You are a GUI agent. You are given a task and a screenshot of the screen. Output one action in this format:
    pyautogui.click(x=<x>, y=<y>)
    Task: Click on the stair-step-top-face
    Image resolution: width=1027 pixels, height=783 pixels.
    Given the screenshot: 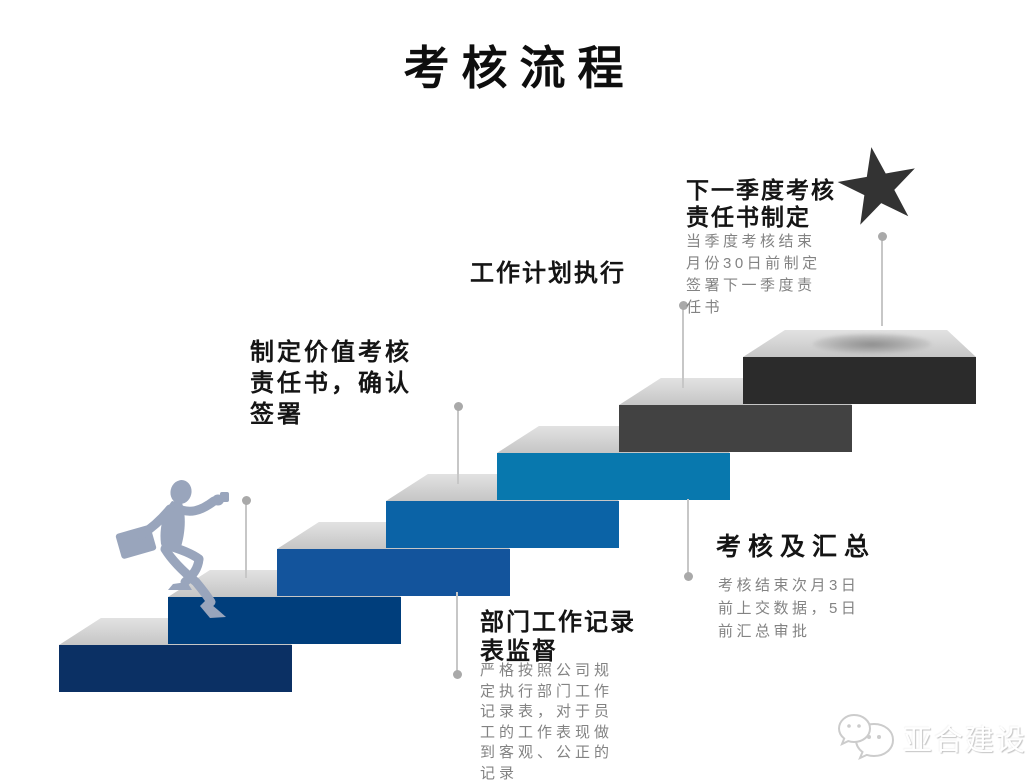 What is the action you would take?
    pyautogui.click(x=859, y=343)
    